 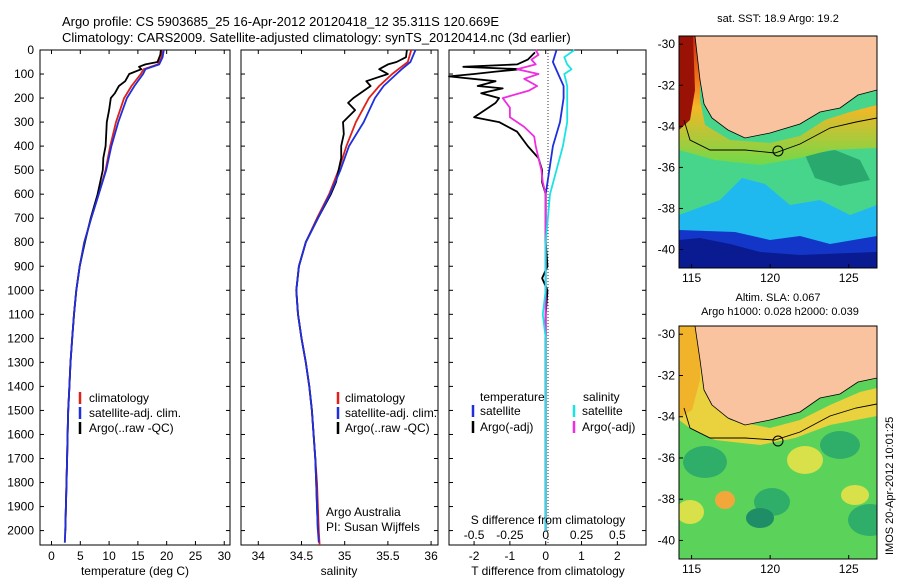 What do you see at coordinates (545, 535) in the screenshot?
I see `x-tick-top: 0` at bounding box center [545, 535].